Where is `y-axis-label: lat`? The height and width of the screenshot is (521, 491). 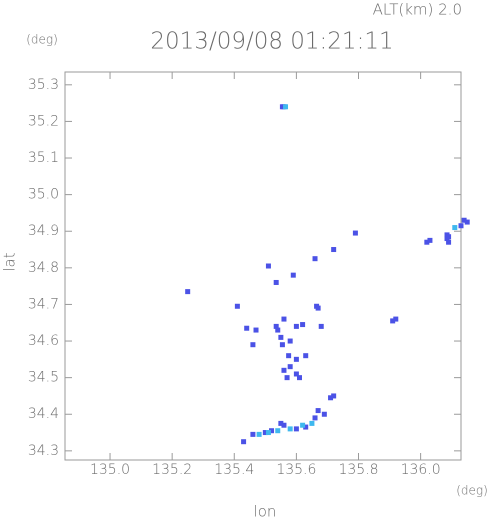 y-axis-label: lat is located at coordinates (10, 261).